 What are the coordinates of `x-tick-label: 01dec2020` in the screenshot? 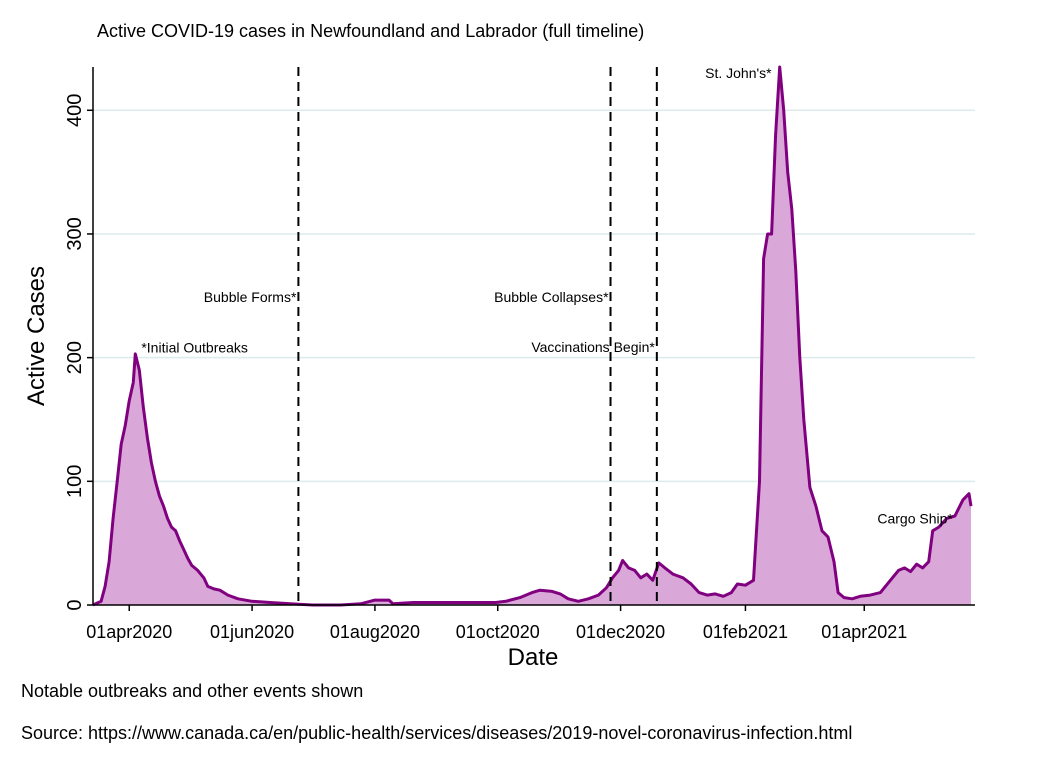 It's located at (620, 632).